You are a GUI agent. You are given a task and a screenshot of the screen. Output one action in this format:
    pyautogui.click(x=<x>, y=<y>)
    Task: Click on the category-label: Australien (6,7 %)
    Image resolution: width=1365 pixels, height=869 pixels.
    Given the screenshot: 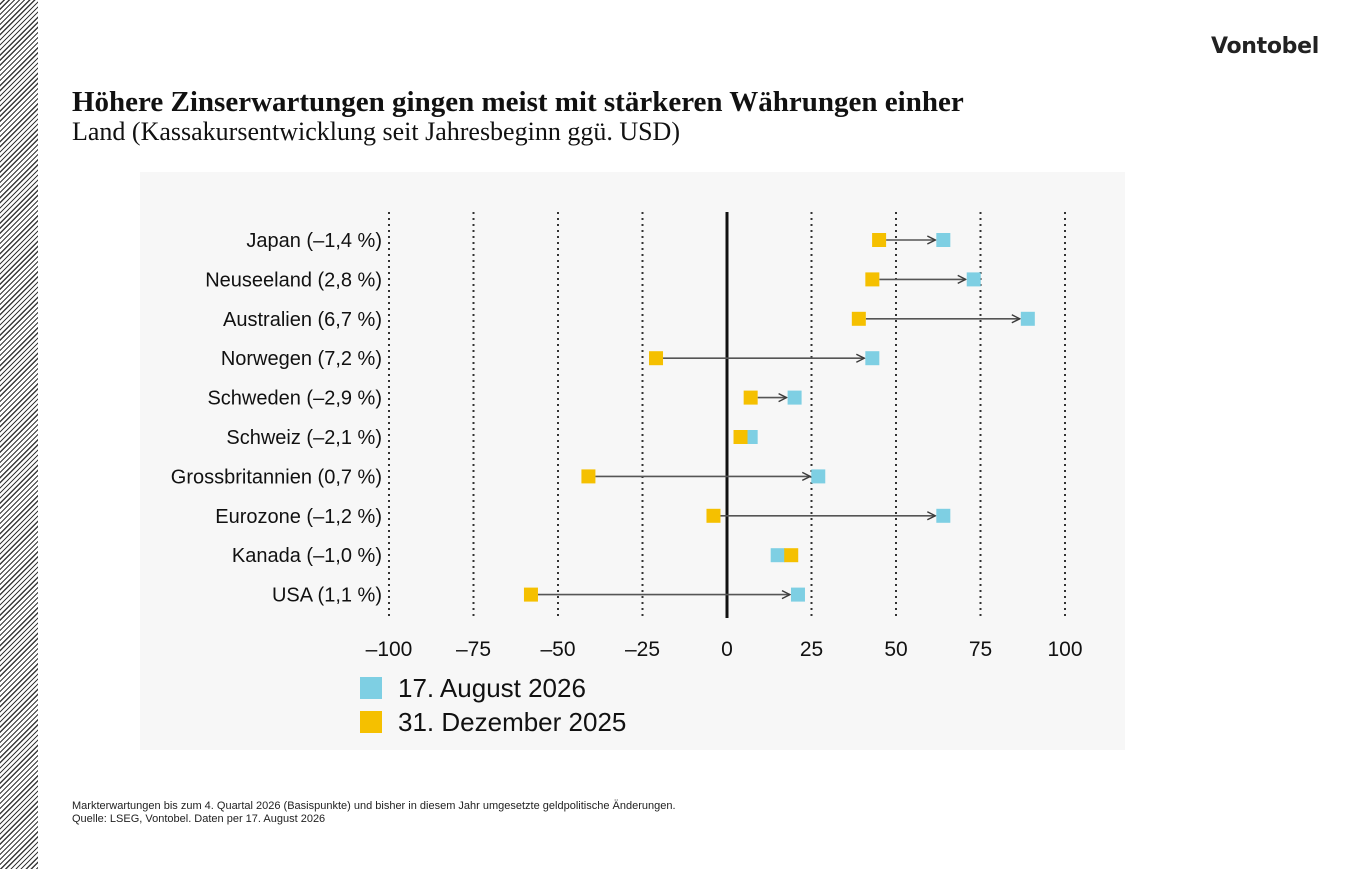 What is the action you would take?
    pyautogui.click(x=302, y=320)
    